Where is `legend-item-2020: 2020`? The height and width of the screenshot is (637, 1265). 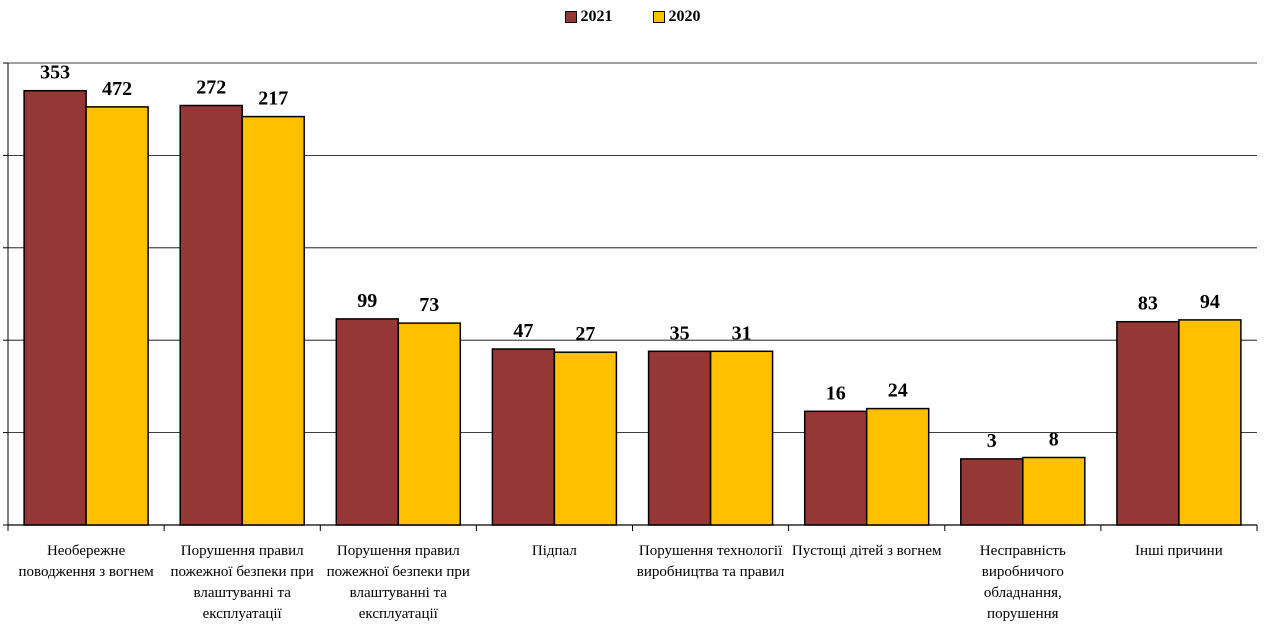 legend-item-2020: 2020 is located at coordinates (676, 17).